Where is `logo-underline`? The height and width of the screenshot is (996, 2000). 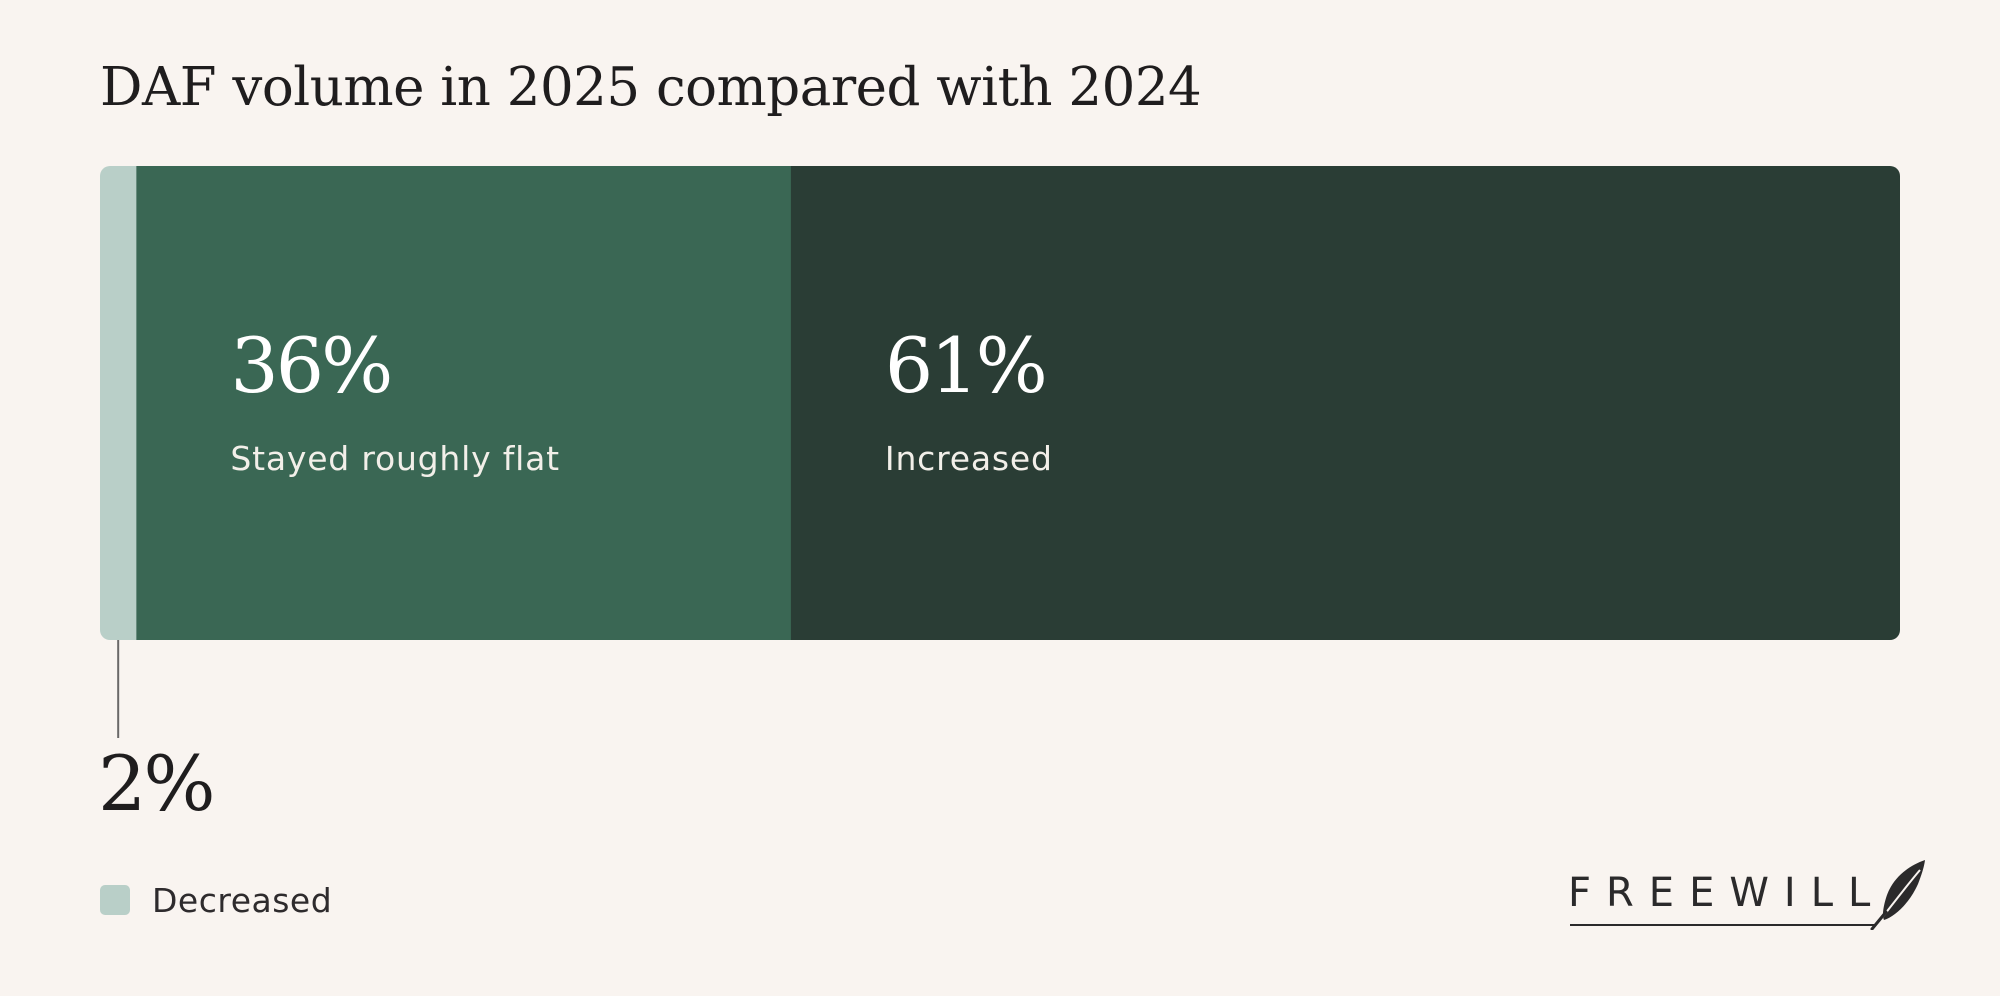
logo-underline is located at coordinates (1723, 925).